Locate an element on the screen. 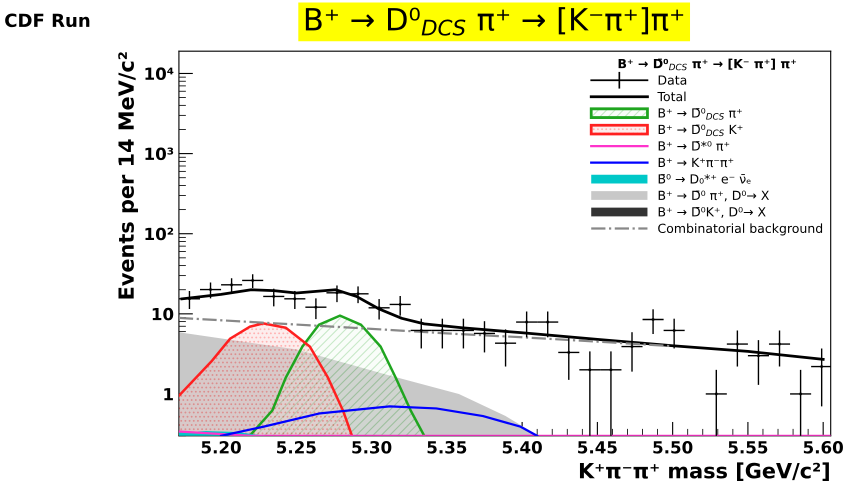 The height and width of the screenshot is (487, 852). legend-label: B⁺ → D̄⁰$_{DCS}$ π⁺ is located at coordinates (700, 114).